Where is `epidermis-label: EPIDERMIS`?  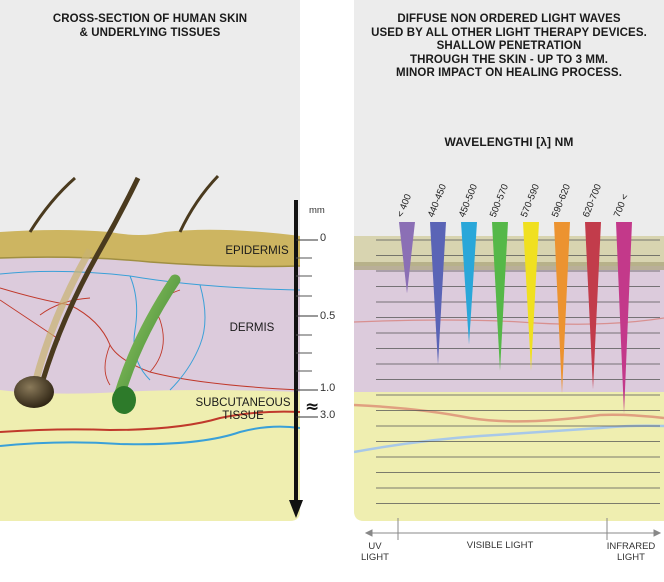
epidermis-label: EPIDERMIS is located at coordinates (257, 251).